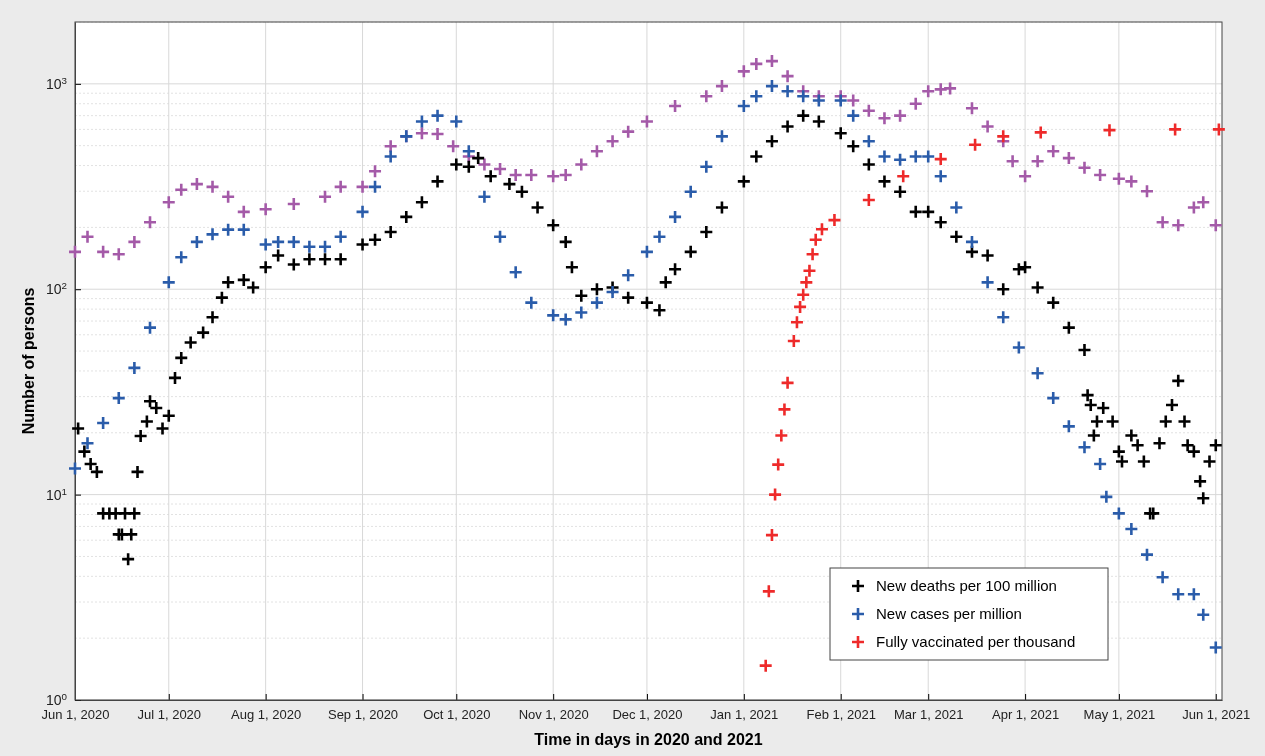 This screenshot has width=1265, height=756. I want to click on x-tick-label: Apr 1, 2021, so click(1025, 715).